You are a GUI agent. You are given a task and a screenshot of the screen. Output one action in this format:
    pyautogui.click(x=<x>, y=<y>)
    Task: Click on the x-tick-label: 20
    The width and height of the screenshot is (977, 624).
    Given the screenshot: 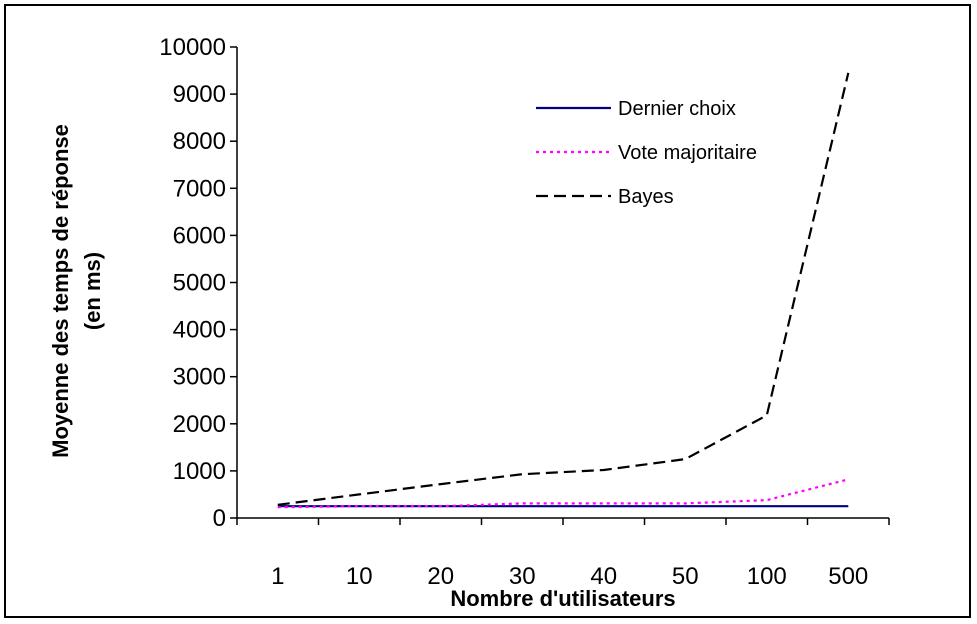 What is the action you would take?
    pyautogui.click(x=440, y=576)
    